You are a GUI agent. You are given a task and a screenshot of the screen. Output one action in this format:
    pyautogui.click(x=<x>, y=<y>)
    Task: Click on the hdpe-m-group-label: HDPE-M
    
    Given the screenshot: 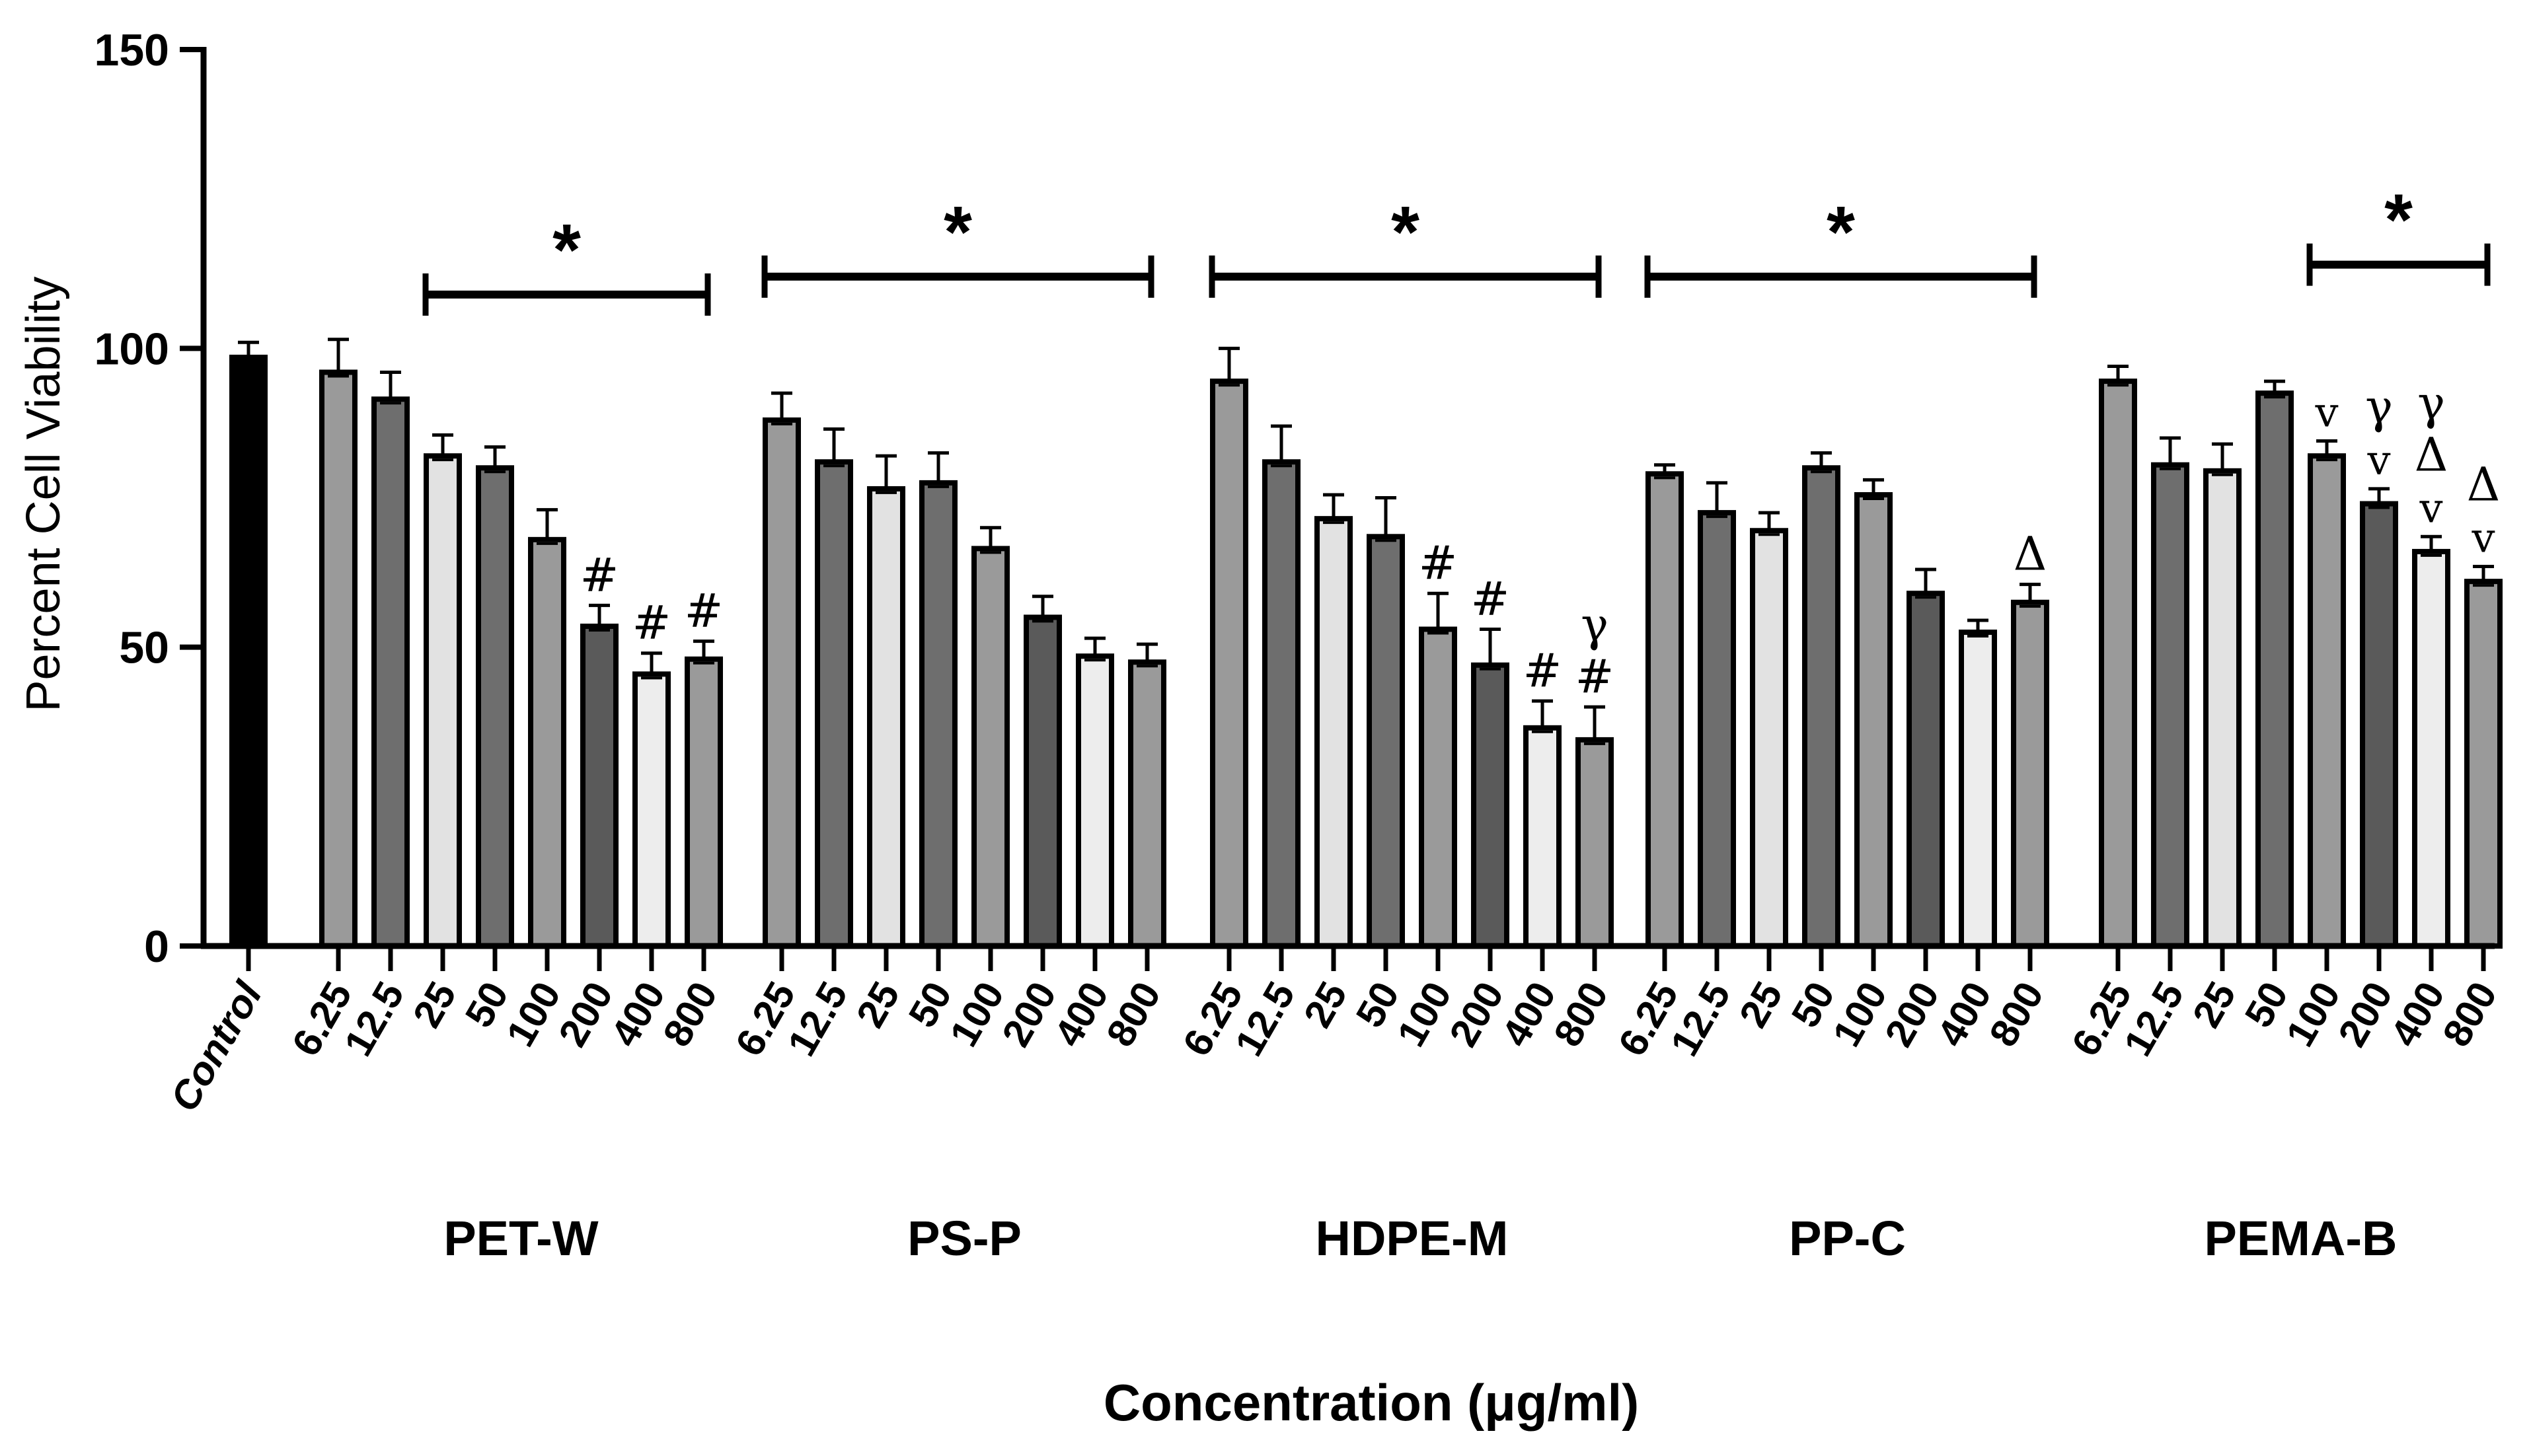 What is the action you would take?
    pyautogui.click(x=1412, y=1238)
    